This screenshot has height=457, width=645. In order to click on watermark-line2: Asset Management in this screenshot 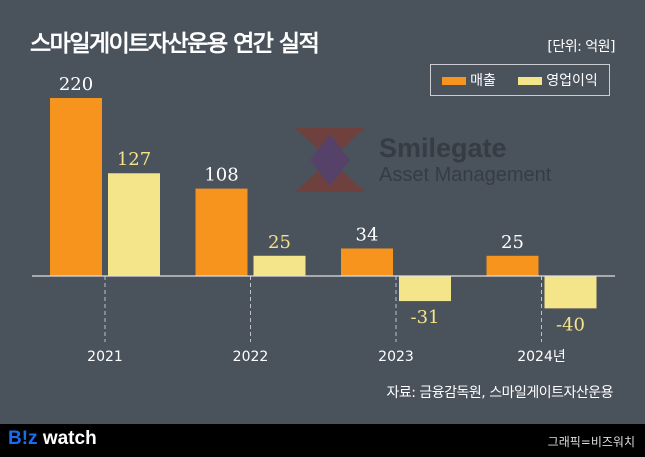, I will do `click(465, 175)`.